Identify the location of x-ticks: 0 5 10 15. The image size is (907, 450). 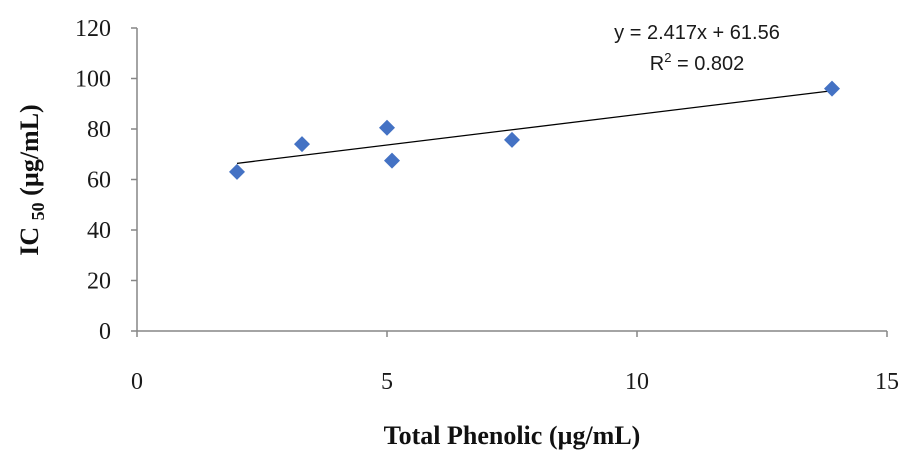
(515, 363).